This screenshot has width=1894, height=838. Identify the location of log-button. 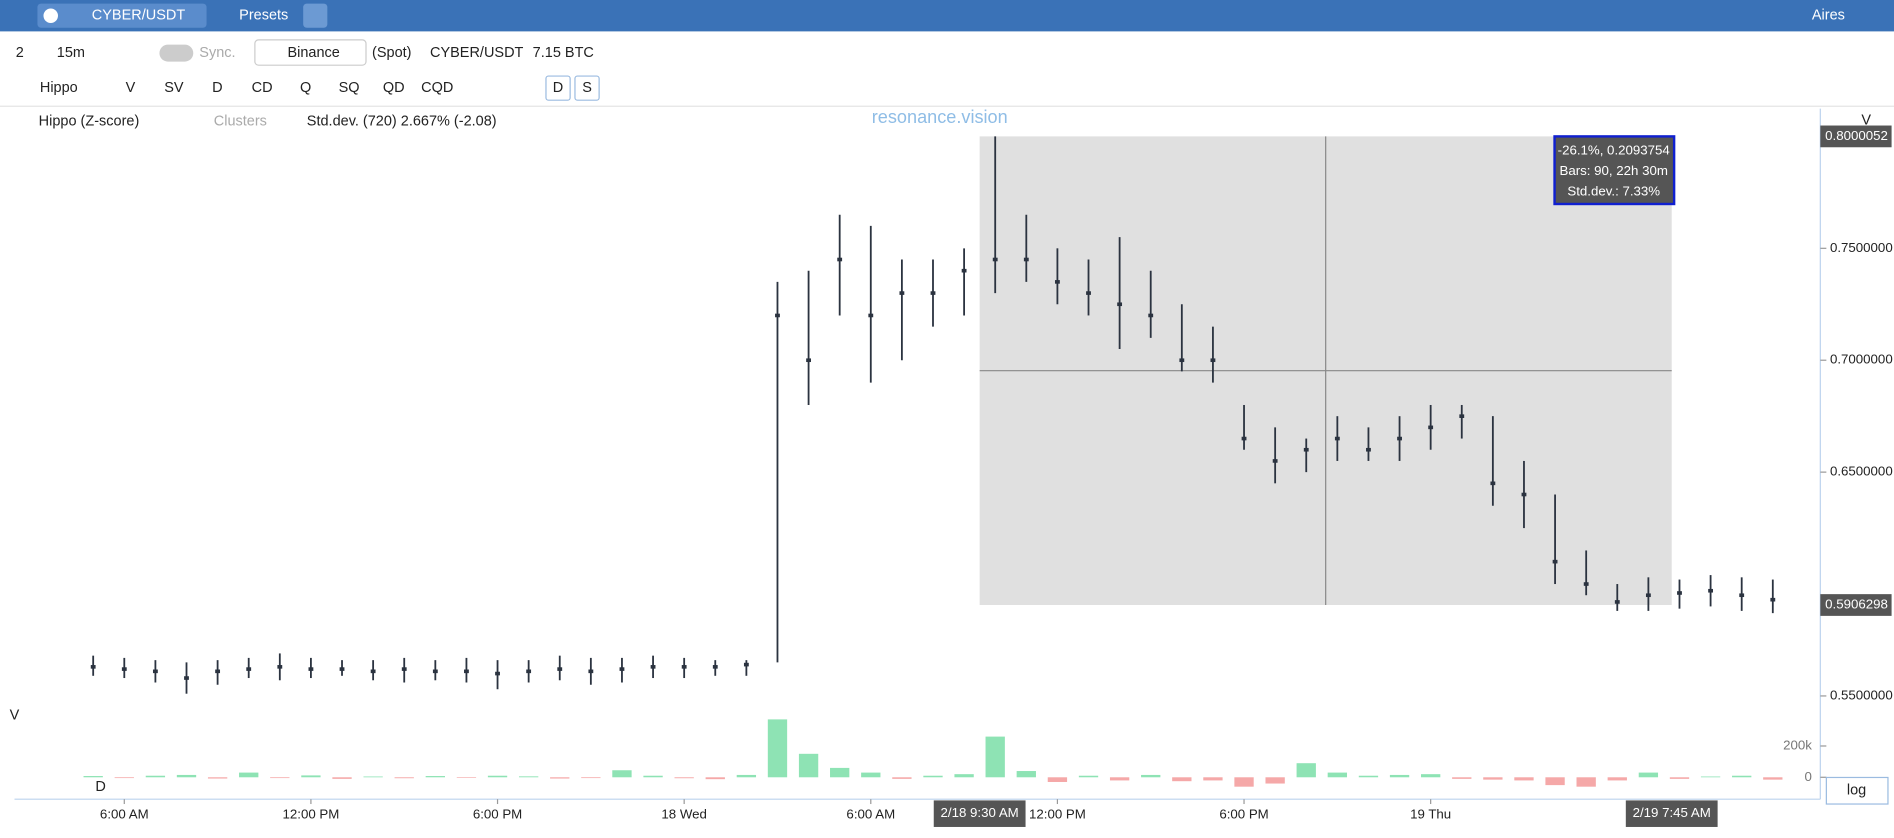
(1857, 790).